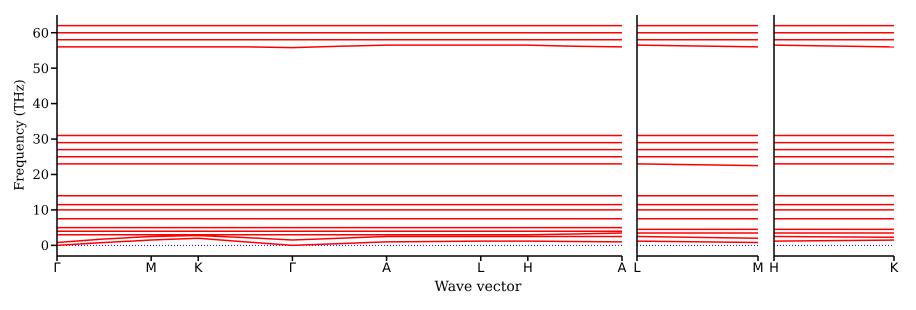 The width and height of the screenshot is (916, 310). Describe the element at coordinates (20, 135) in the screenshot. I see `y-axis-title: Frequency (THz)` at that location.